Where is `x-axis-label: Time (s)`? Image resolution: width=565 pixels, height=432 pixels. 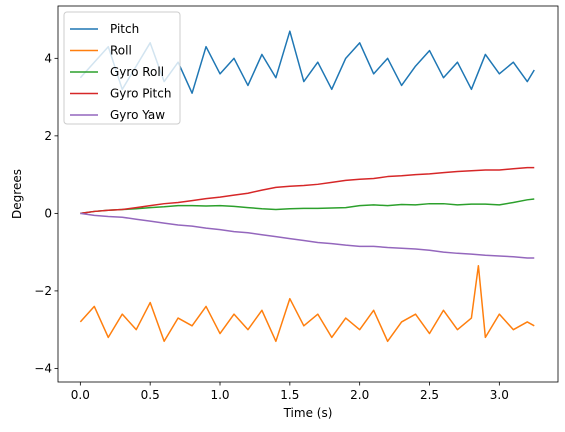
x-axis-label: Time (s) is located at coordinates (308, 413).